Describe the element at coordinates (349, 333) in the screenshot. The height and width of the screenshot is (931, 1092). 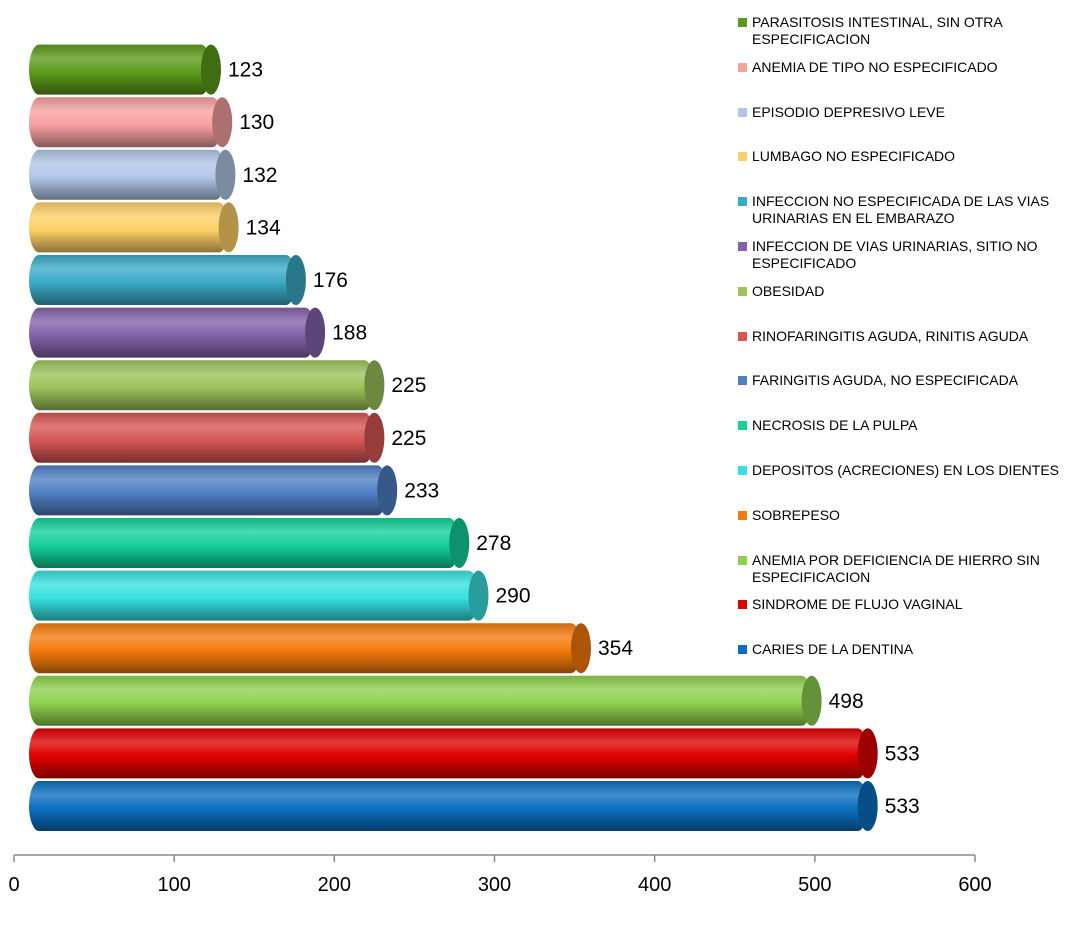
I see `value-label: 188` at that location.